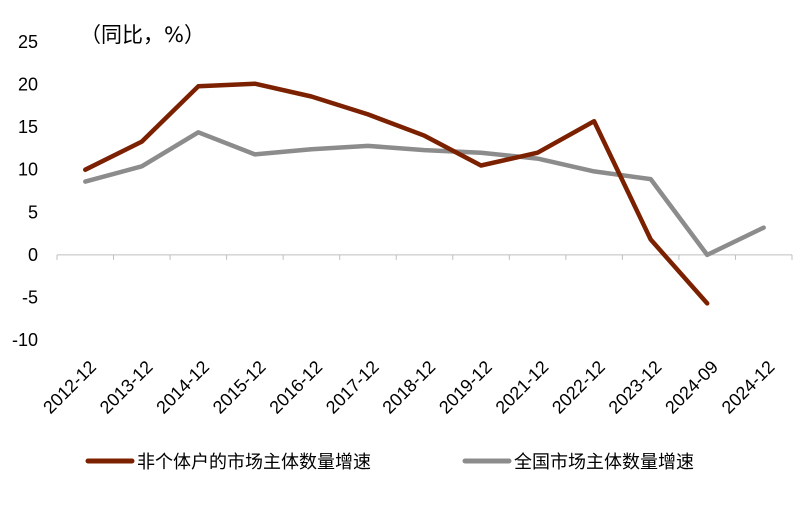 This screenshot has width=806, height=506. I want to click on x-tick-label: 2015-12, so click(239, 387).